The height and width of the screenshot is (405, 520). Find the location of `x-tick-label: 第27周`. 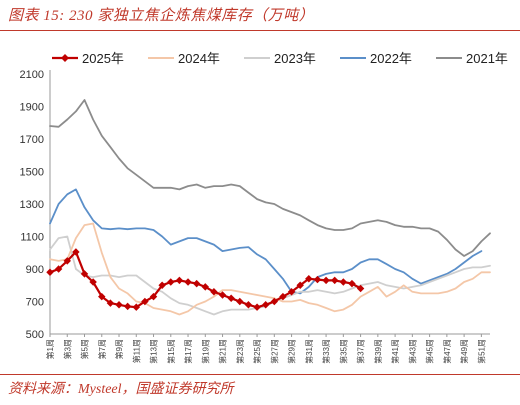

x-tick-label: 第27周 is located at coordinates (274, 351).